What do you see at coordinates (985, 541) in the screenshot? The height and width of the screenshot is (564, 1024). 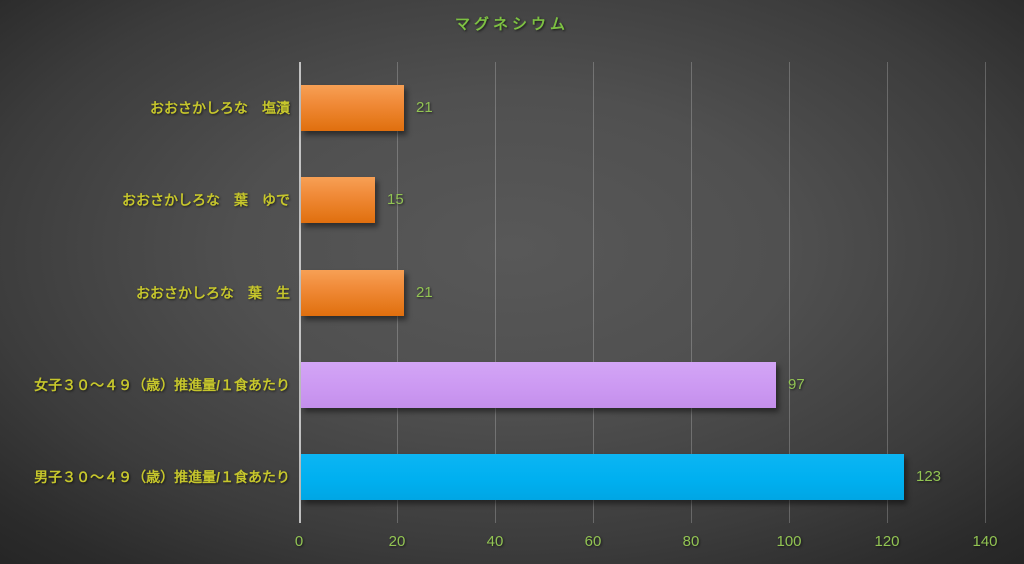 I see `x-tick-label: 140` at bounding box center [985, 541].